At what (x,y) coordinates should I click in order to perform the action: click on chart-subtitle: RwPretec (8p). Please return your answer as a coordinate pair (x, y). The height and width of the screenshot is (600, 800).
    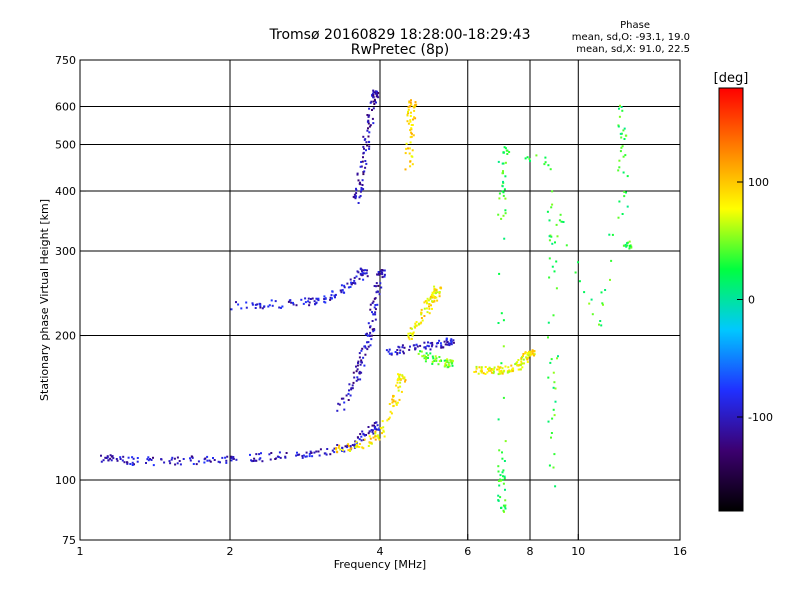
    Looking at the image, I should click on (400, 50).